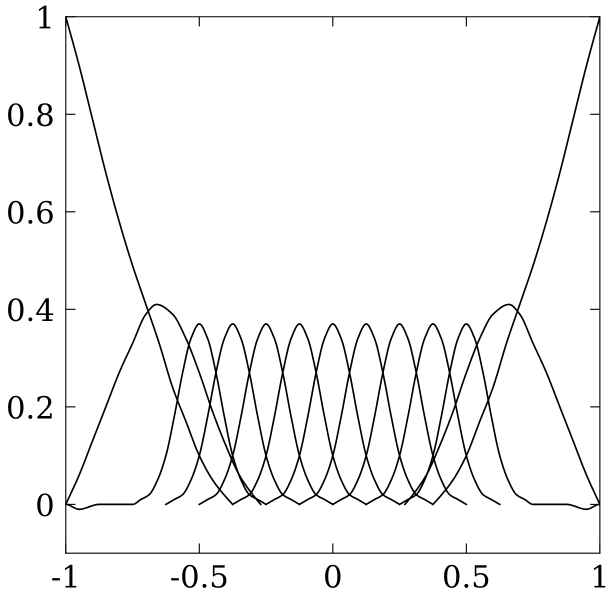 This screenshot has width=609, height=598. What do you see at coordinates (333, 576) in the screenshot?
I see `x-tick-label: 0` at bounding box center [333, 576].